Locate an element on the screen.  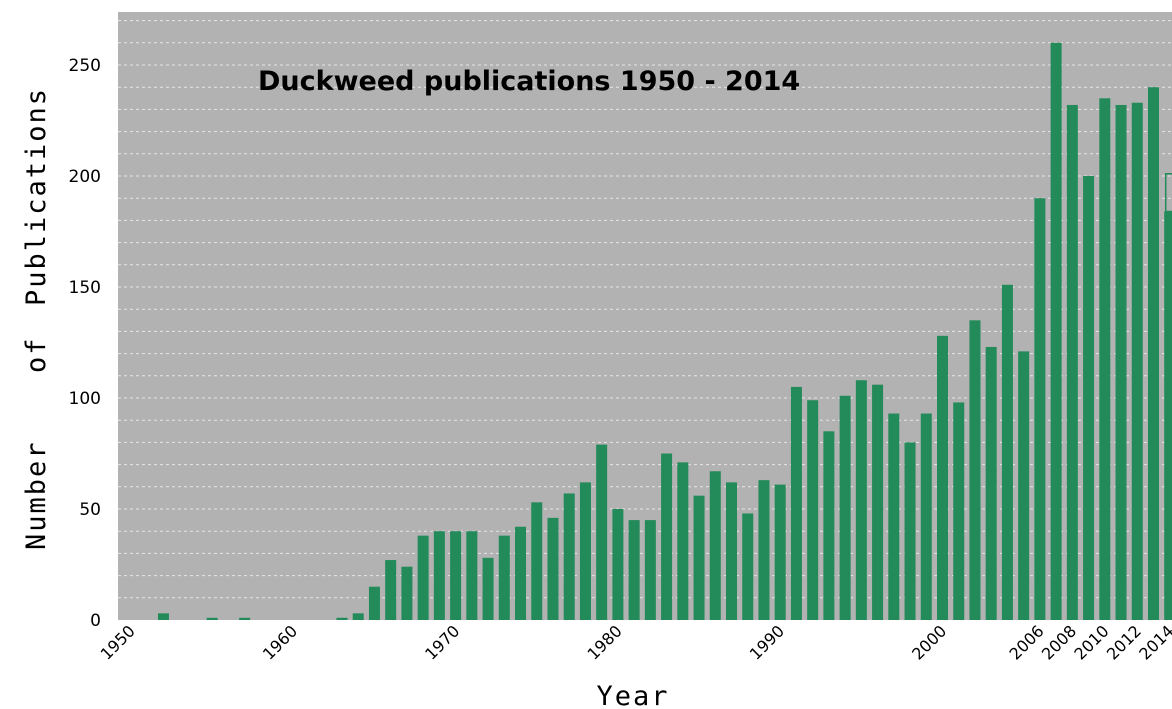
bar-1989 is located at coordinates (764, 550).